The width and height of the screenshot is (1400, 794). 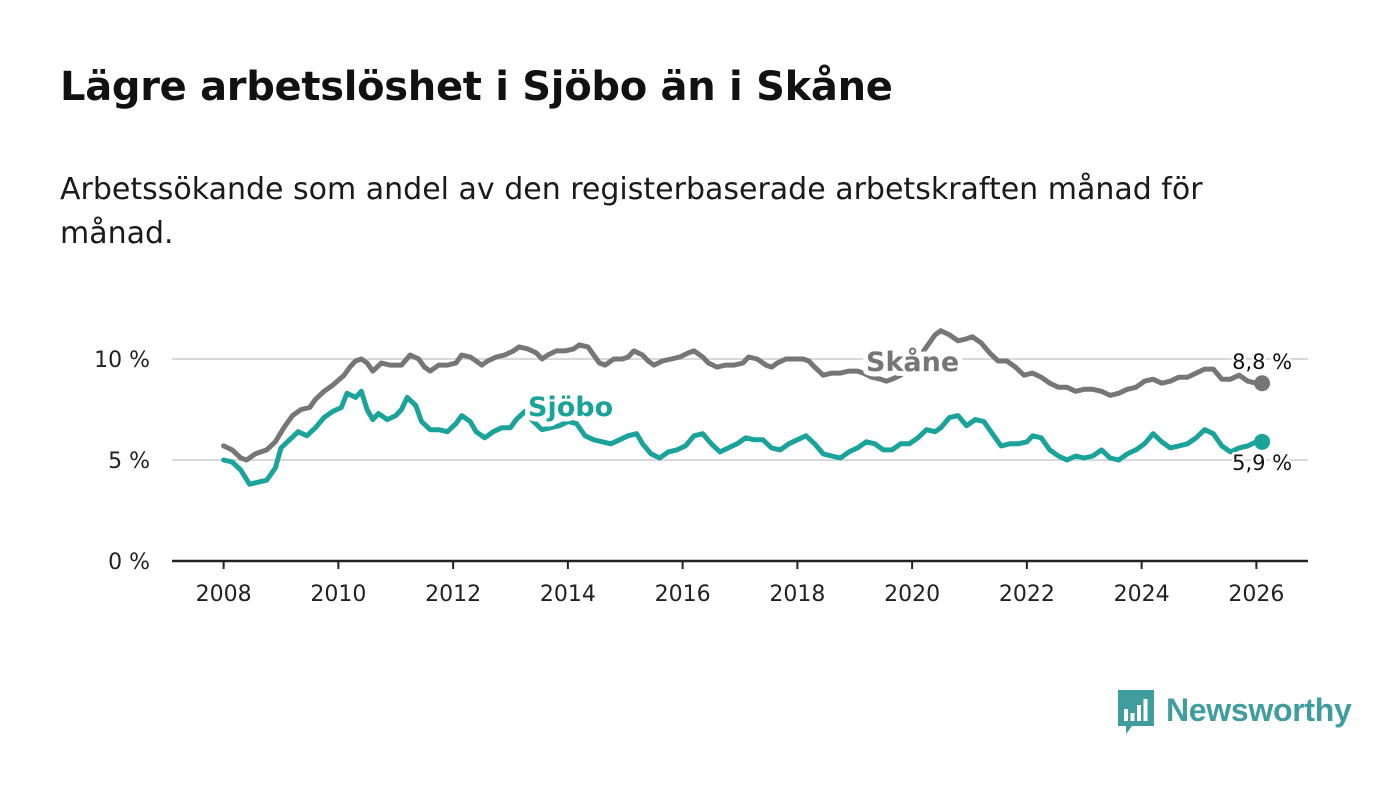 What do you see at coordinates (476, 87) in the screenshot?
I see `chart-title: Lägre arbetslöshet i Sjöbo än i Skåne` at bounding box center [476, 87].